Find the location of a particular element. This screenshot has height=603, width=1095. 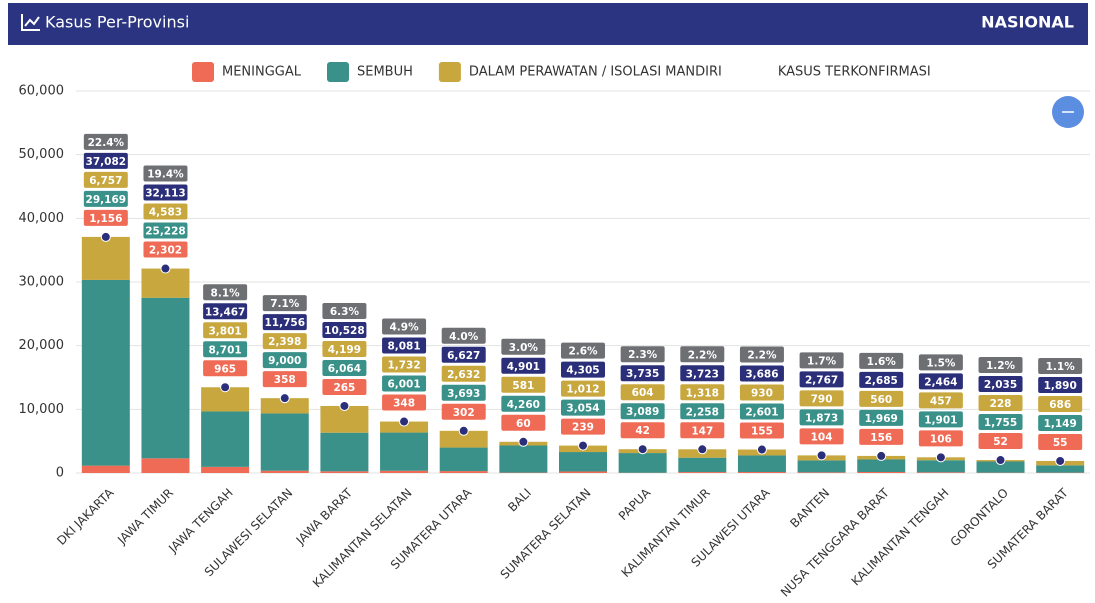

y-tick-label: 10,000 is located at coordinates (42, 409).